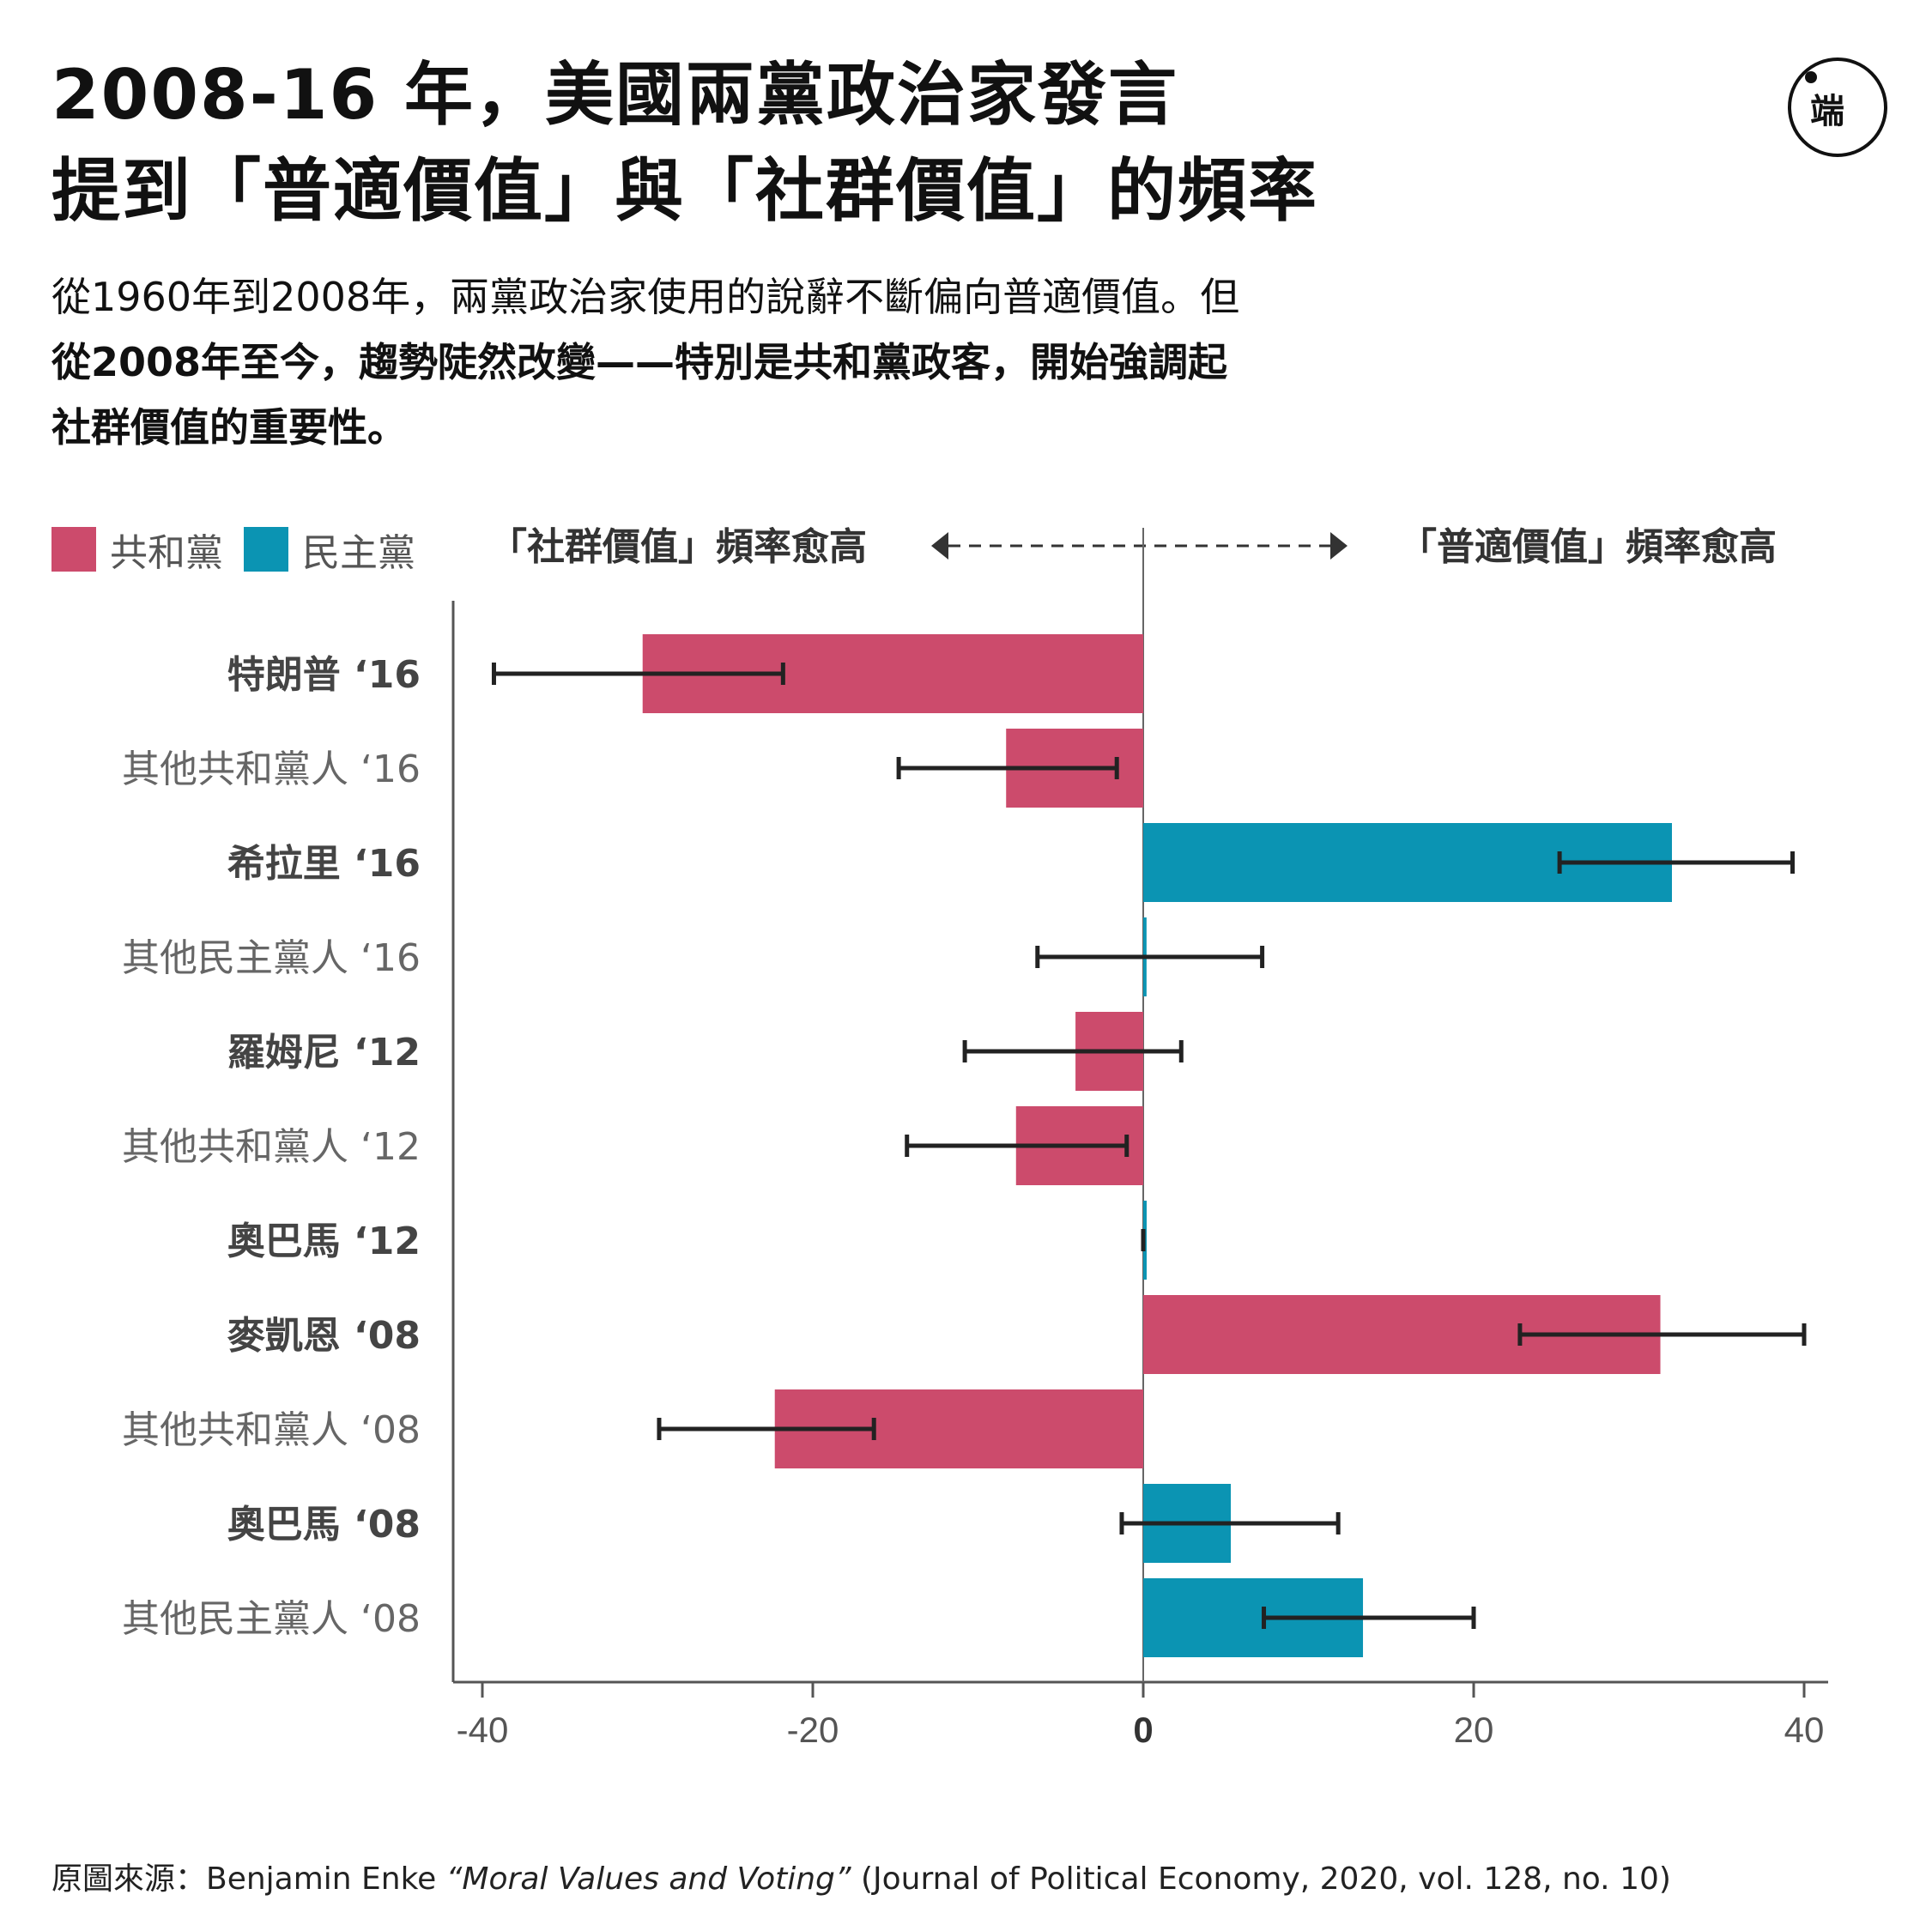 Image resolution: width=1932 pixels, height=1931 pixels. I want to click on logo: 端, so click(1838, 107).